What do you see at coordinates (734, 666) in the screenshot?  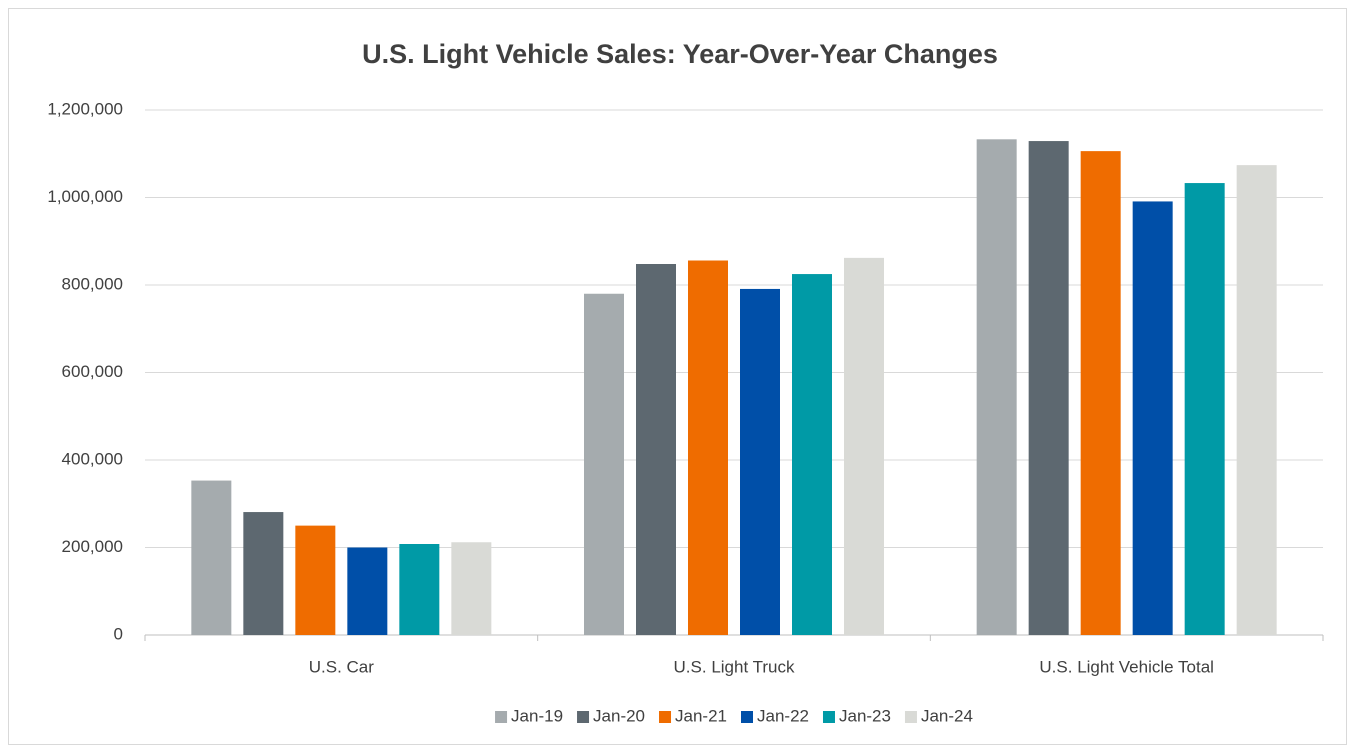 I see `x-tick-label: U.S. Light Truck` at bounding box center [734, 666].